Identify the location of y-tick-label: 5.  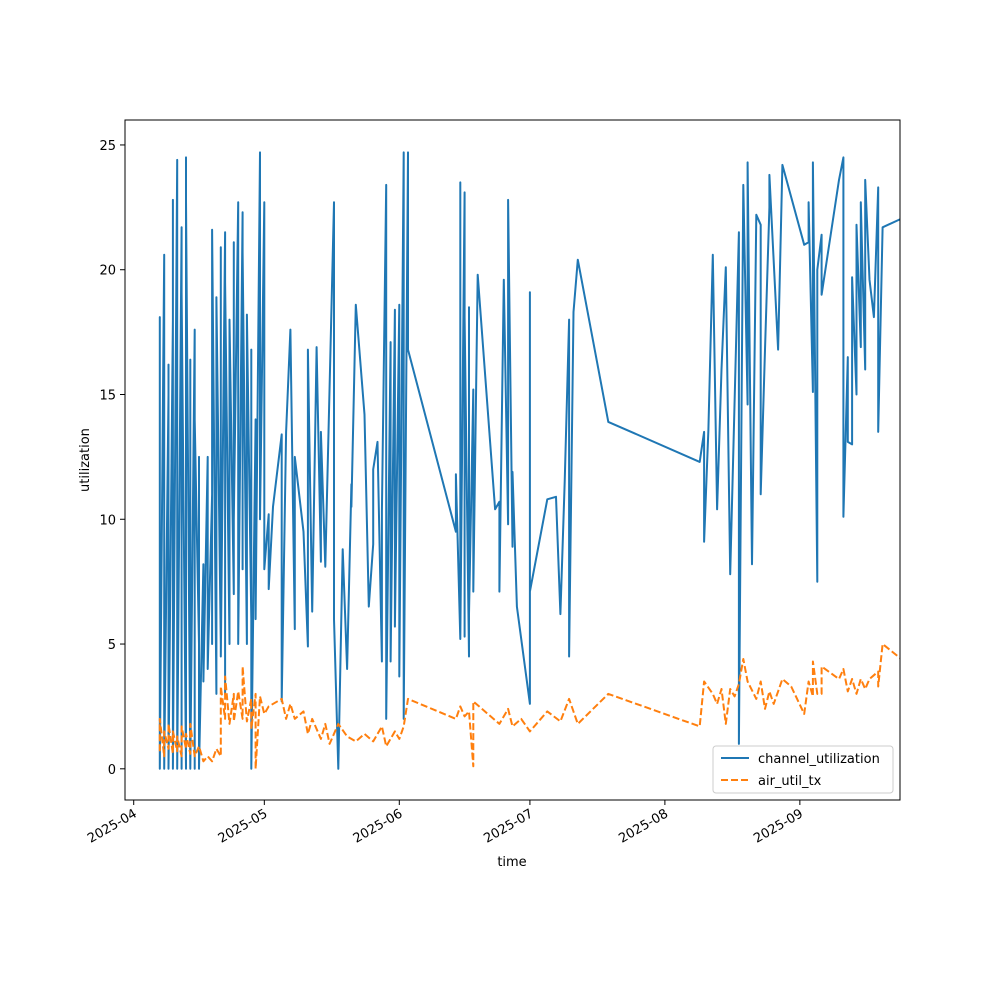
(112, 645).